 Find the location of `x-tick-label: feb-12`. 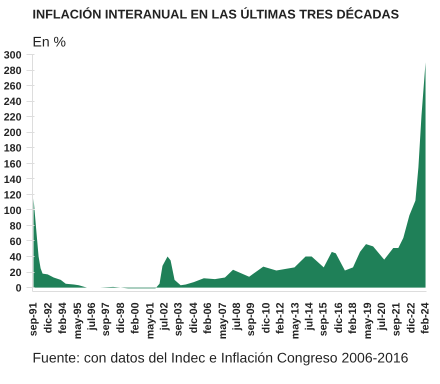

x-tick-label: feb-12 is located at coordinates (280, 318).